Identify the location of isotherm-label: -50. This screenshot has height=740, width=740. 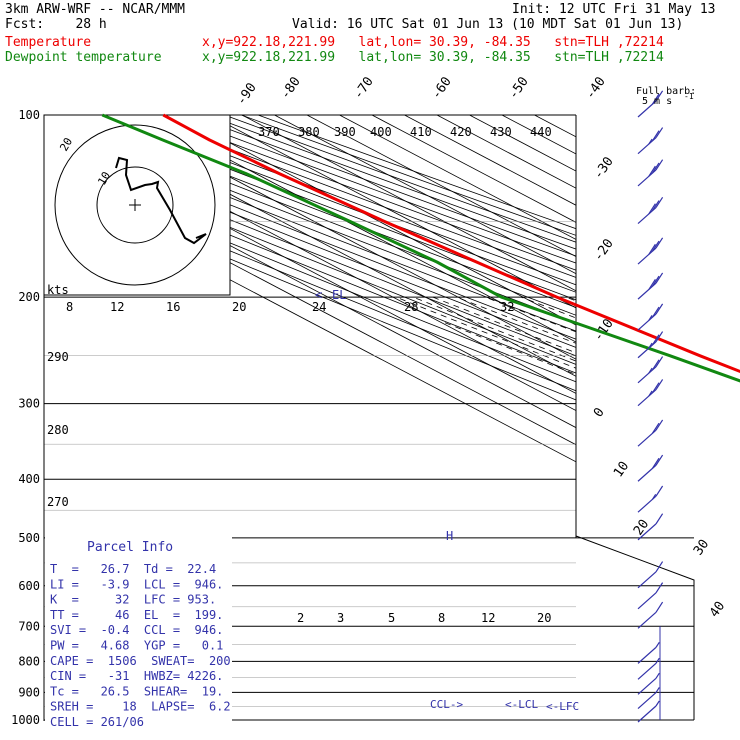
(519, 88).